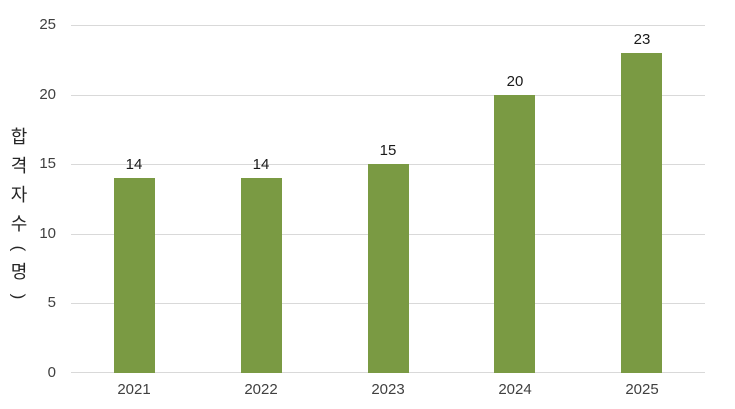 The image size is (735, 409). I want to click on y-axis-tick-label: 5, so click(51, 302).